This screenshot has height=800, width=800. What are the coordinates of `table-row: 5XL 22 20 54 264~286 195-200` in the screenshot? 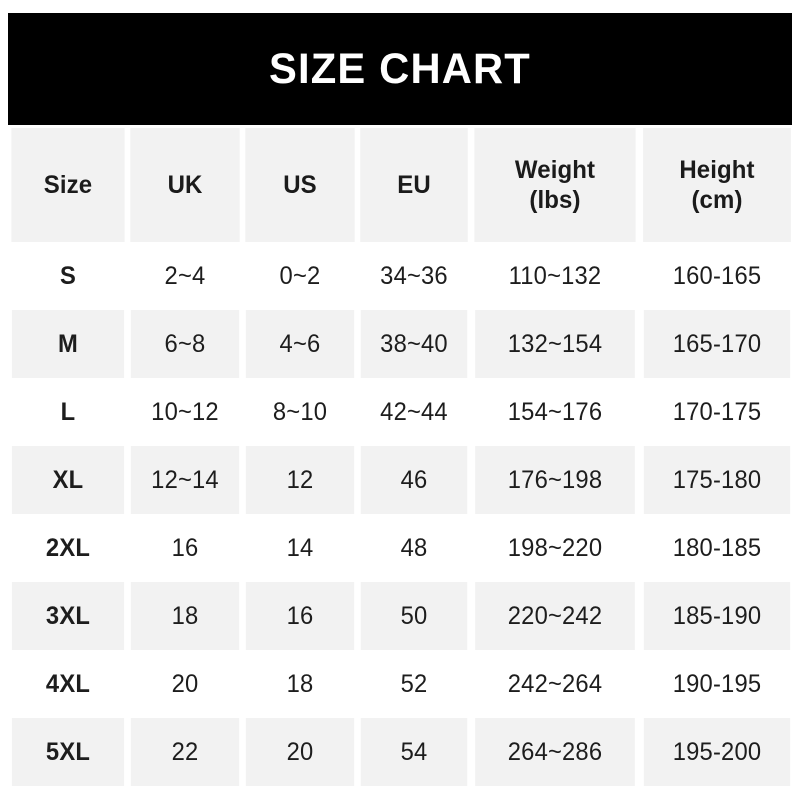 It's located at (401, 752).